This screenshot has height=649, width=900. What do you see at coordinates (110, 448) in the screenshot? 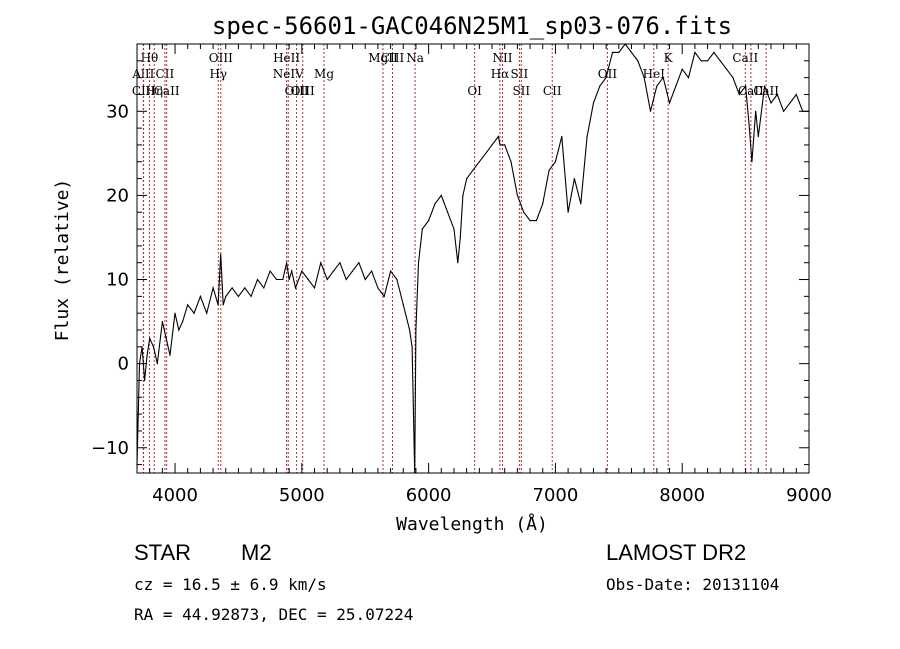
I see `y-tick-label: −10` at bounding box center [110, 448].